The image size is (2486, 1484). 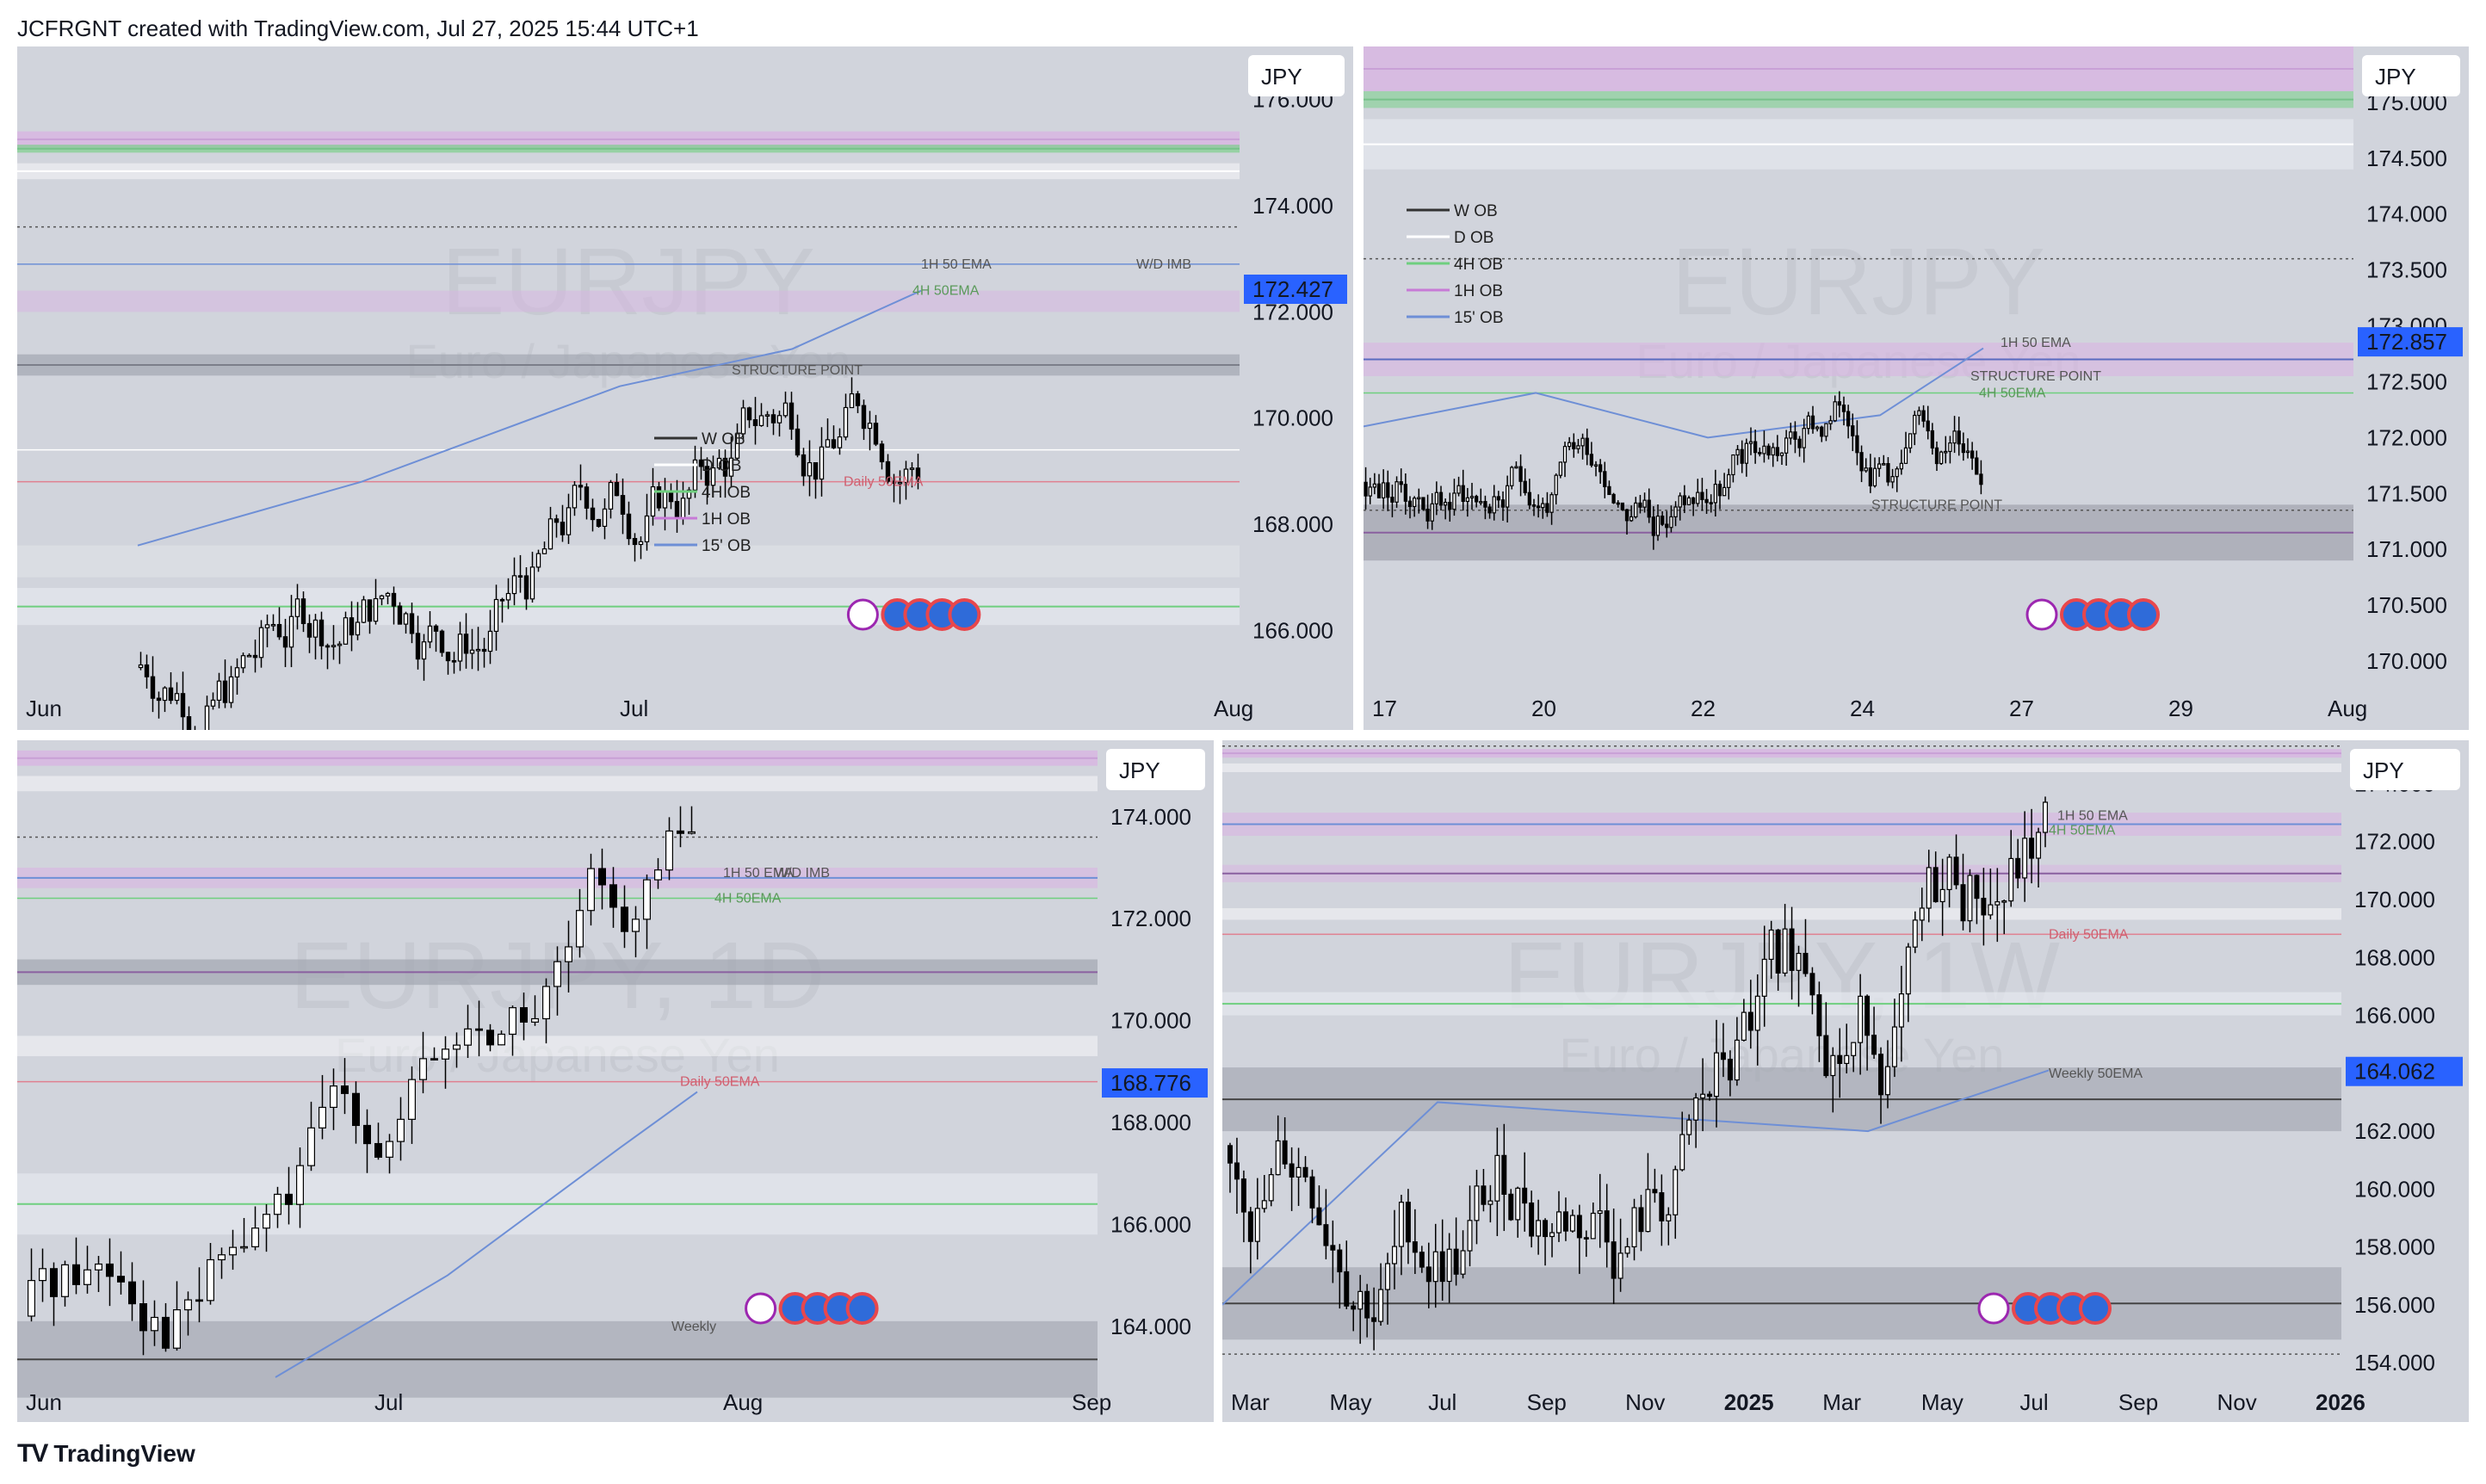 I want to click on legend-label: W OB, so click(x=1476, y=211).